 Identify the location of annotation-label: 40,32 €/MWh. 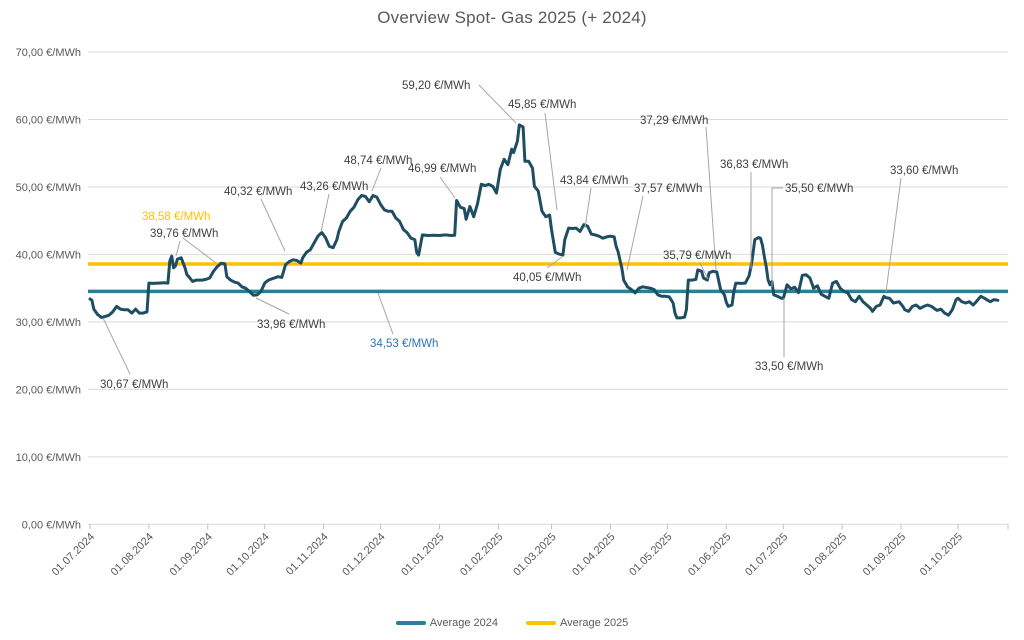
(258, 192).